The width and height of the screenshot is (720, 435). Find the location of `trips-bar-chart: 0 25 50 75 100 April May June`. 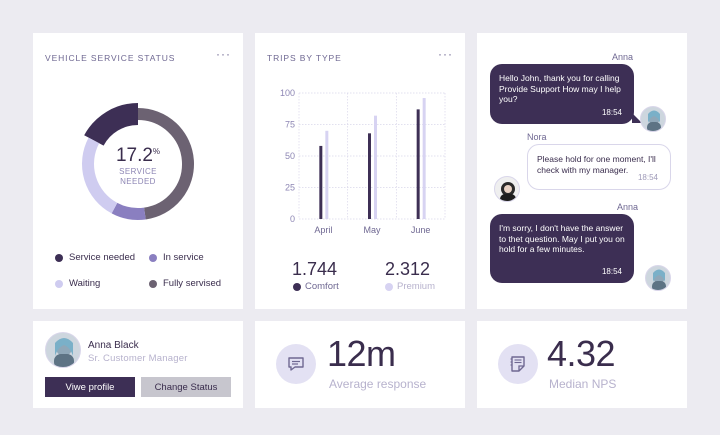

trips-bar-chart: 0 25 50 75 100 April May June is located at coordinates (363, 161).